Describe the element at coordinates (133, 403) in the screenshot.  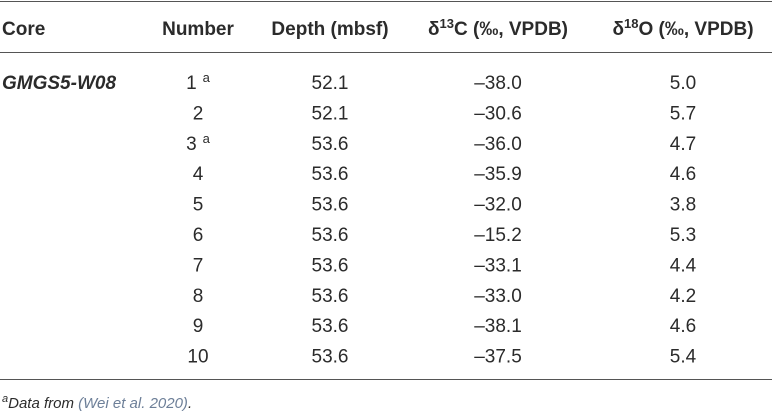
I see `footnote-citation: (Wei et al. 2020)` at that location.